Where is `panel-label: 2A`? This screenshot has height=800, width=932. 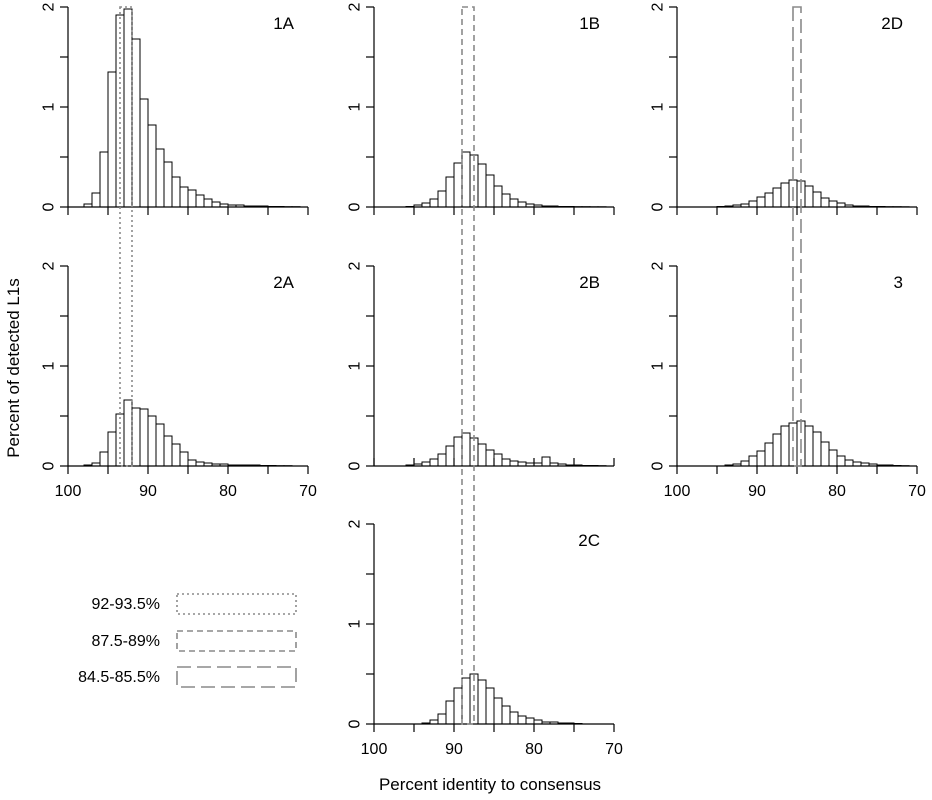 panel-label: 2A is located at coordinates (283, 282).